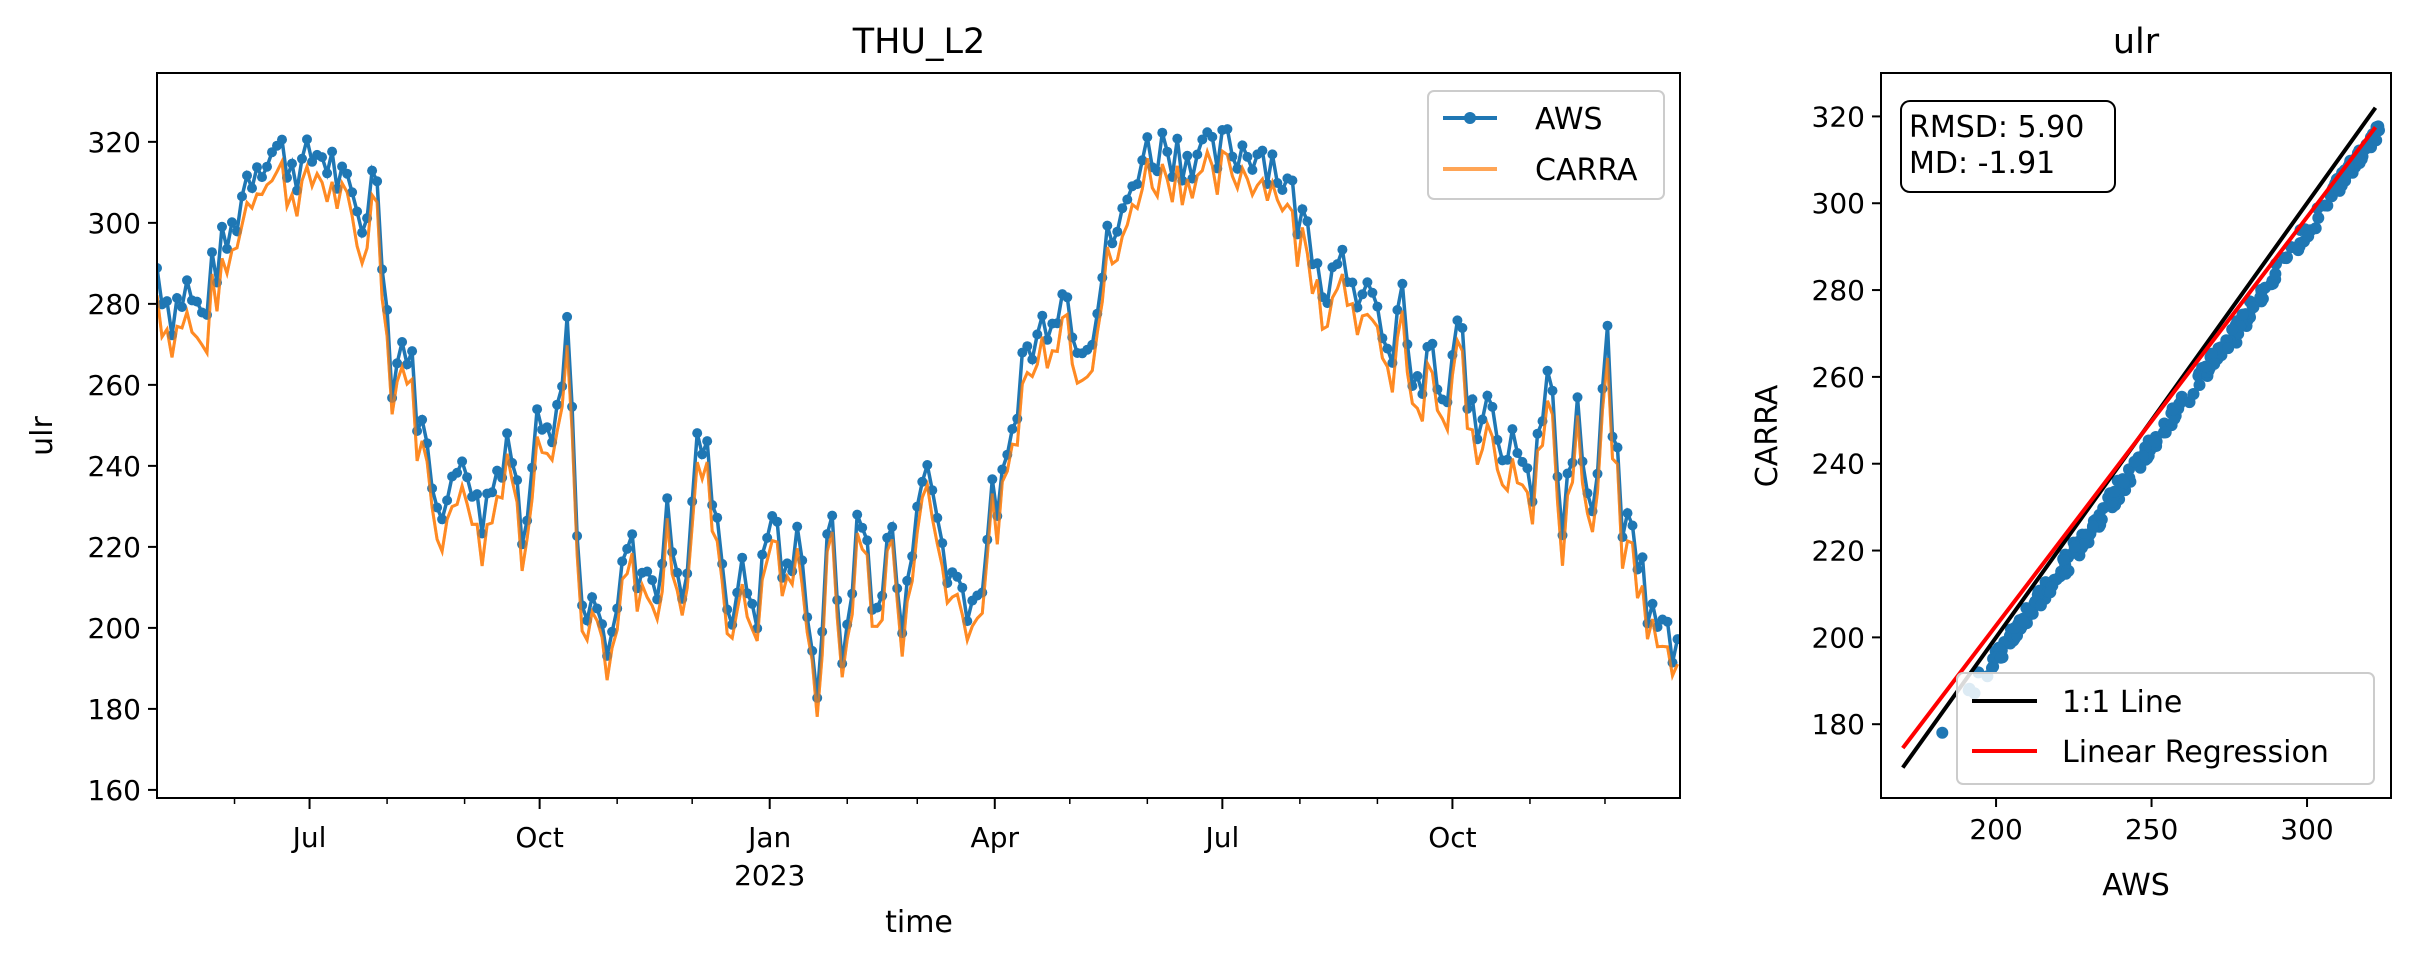 This screenshot has width=2413, height=964. I want to click on scatter-ytick-label: 320, so click(1838, 116).